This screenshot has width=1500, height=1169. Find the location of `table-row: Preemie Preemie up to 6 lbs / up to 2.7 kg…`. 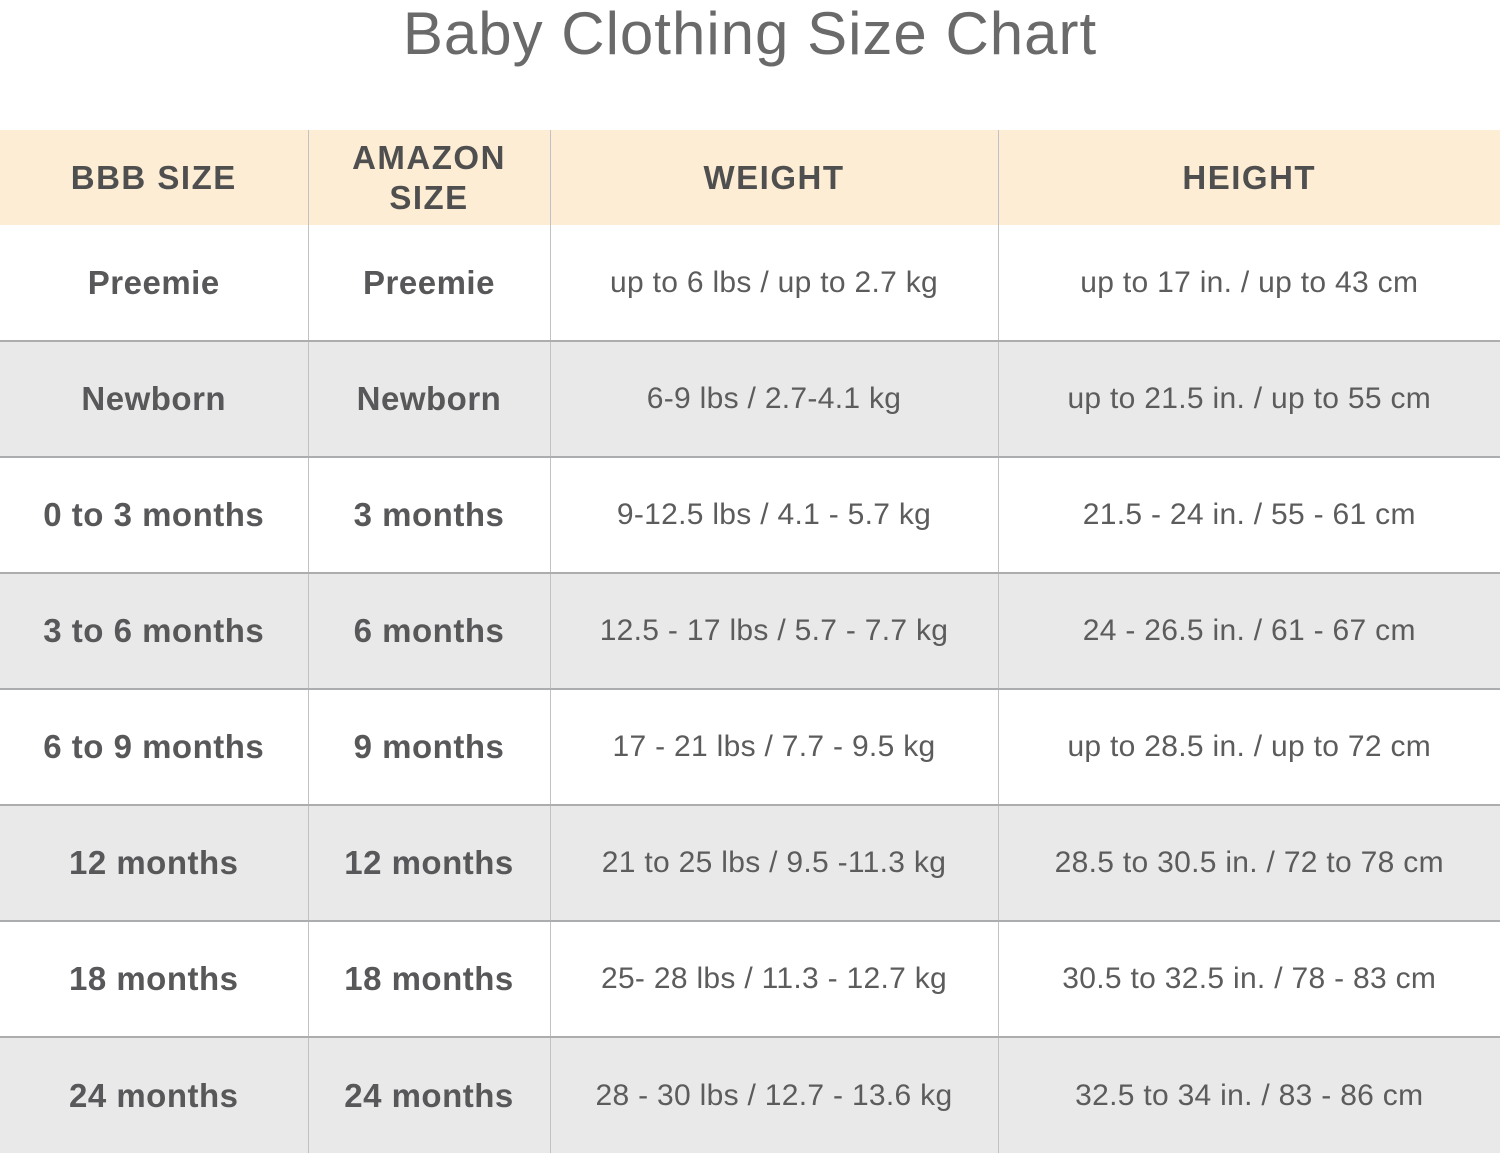

table-row: Preemie Preemie up to 6 lbs / up to 2.7 kg… is located at coordinates (750, 283).